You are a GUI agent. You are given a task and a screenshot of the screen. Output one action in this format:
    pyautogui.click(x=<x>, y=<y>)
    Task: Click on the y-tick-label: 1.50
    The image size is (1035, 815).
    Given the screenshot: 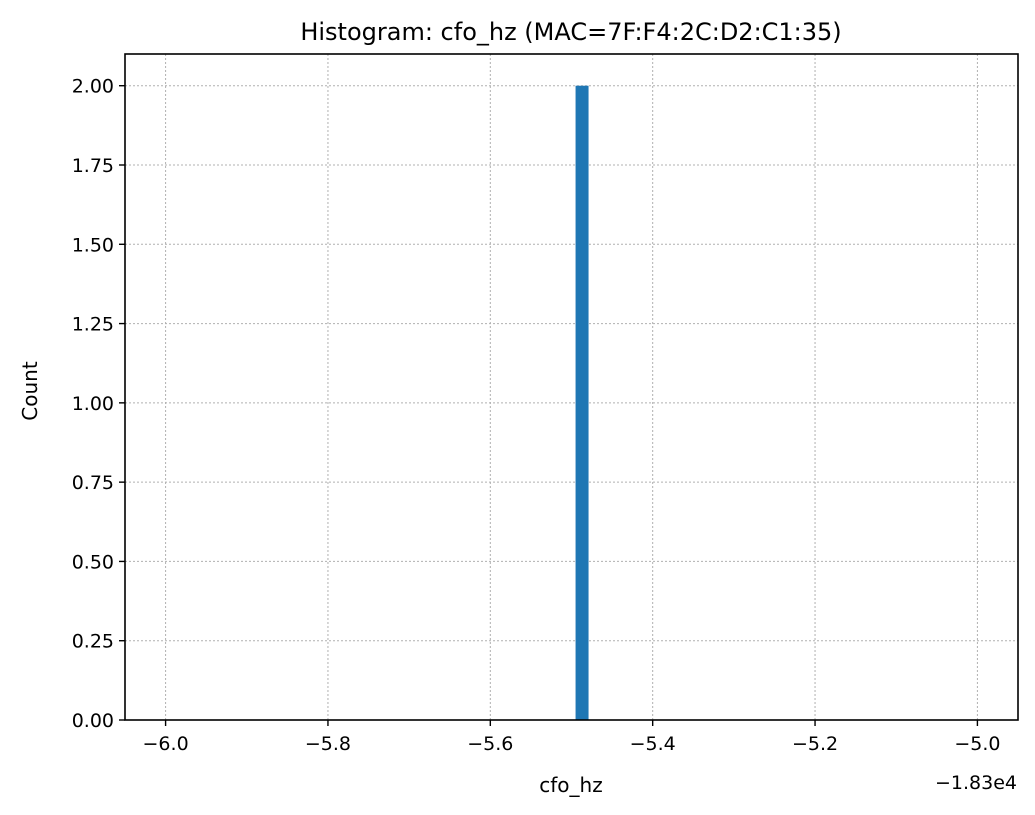 What is the action you would take?
    pyautogui.click(x=93, y=245)
    